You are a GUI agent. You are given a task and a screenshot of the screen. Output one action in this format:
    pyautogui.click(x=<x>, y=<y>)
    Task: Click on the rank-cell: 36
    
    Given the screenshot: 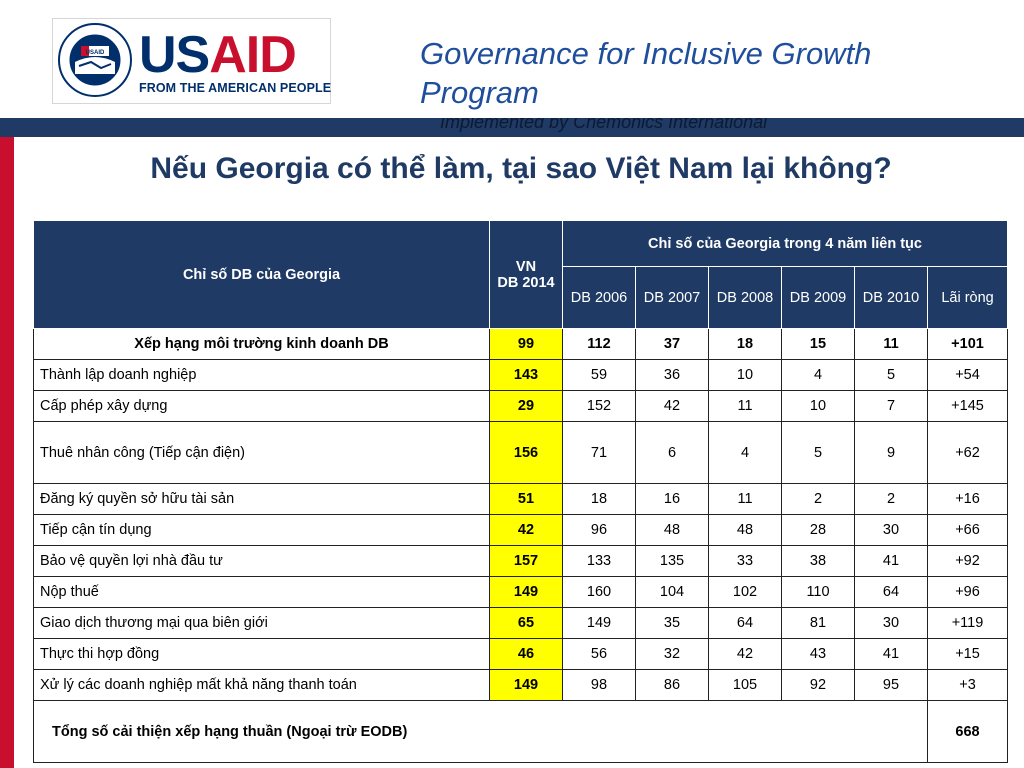 What is the action you would take?
    pyautogui.click(x=672, y=375)
    